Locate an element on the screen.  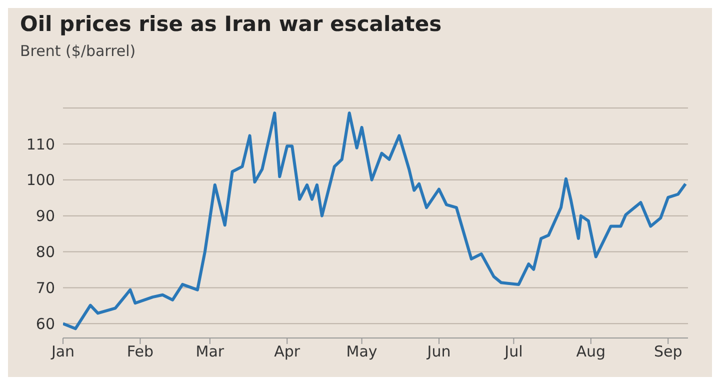
y-tick-label: 110 is located at coordinates (40, 144).